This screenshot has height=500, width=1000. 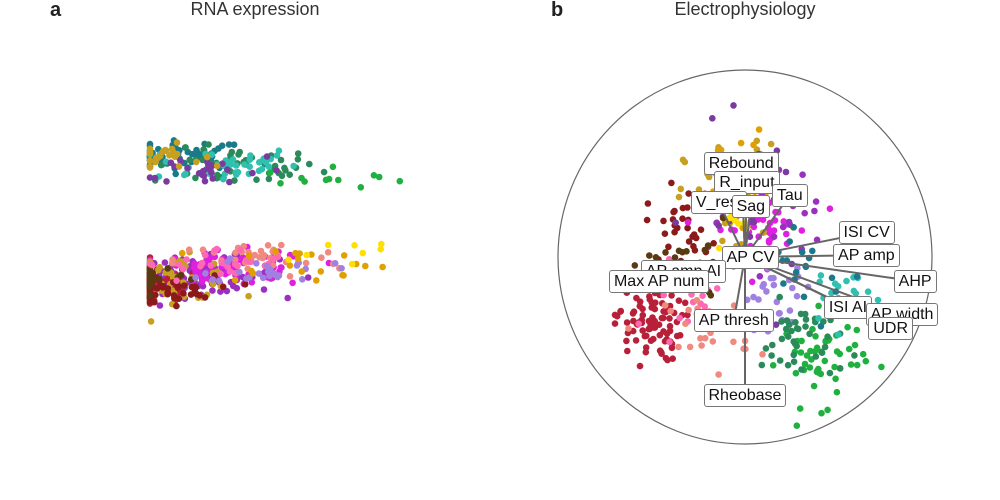 I want to click on feature-label-ap-thresh: AP thresh, so click(x=733, y=321).